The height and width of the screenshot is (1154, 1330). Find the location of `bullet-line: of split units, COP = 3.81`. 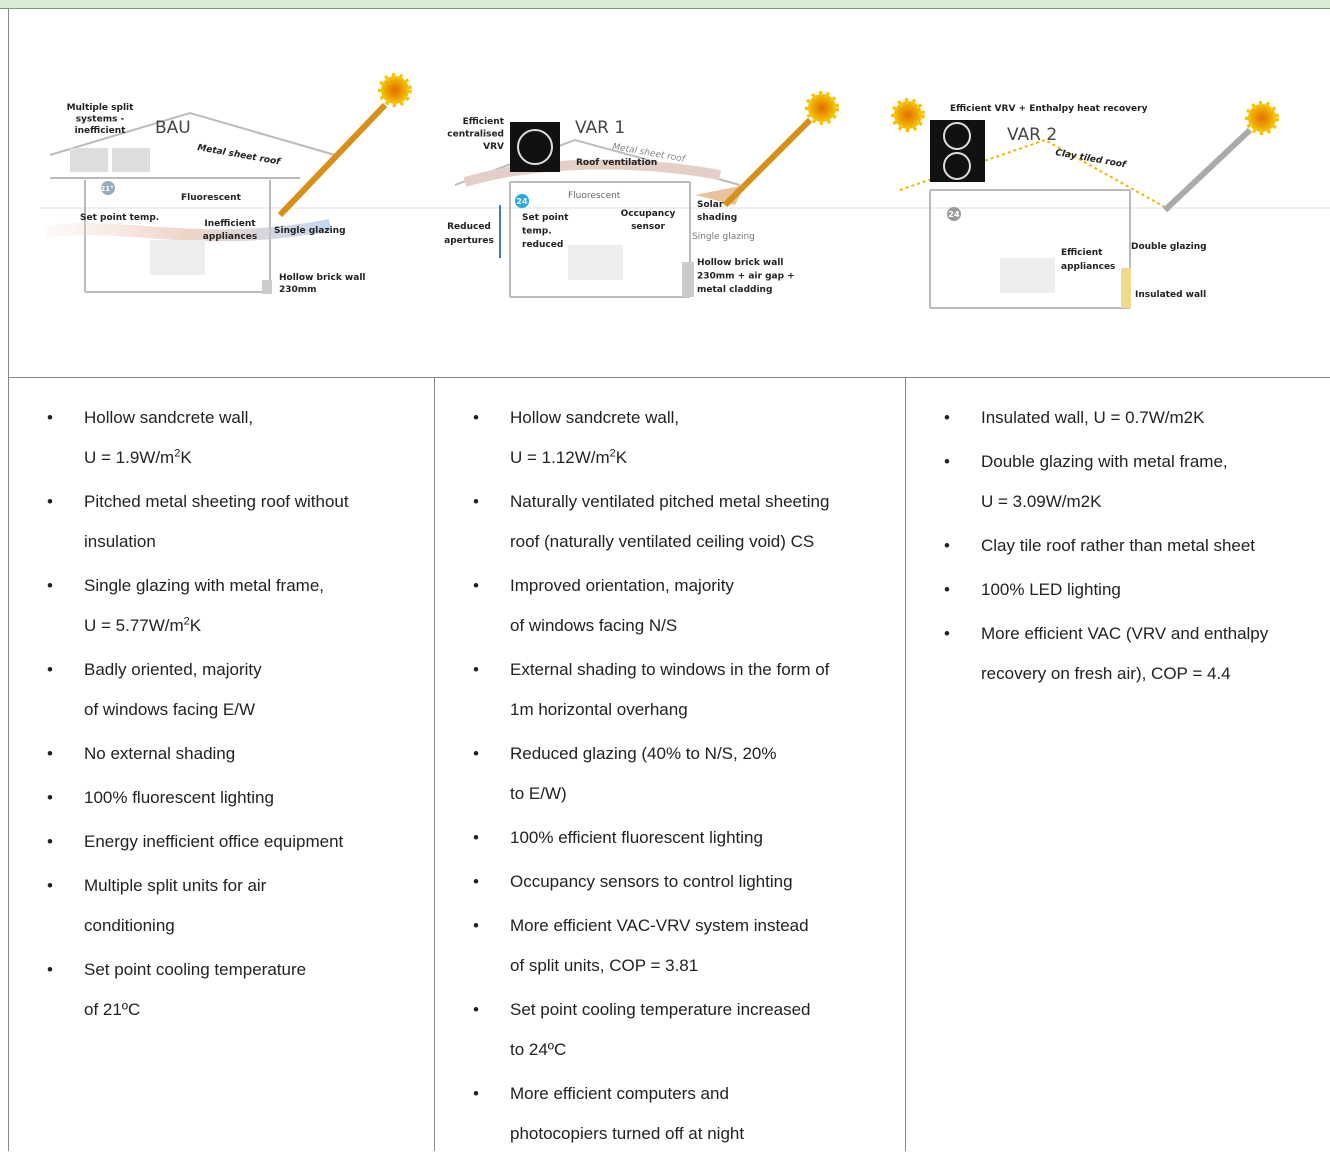

bullet-line: of split units, COP = 3.81 is located at coordinates (604, 965).